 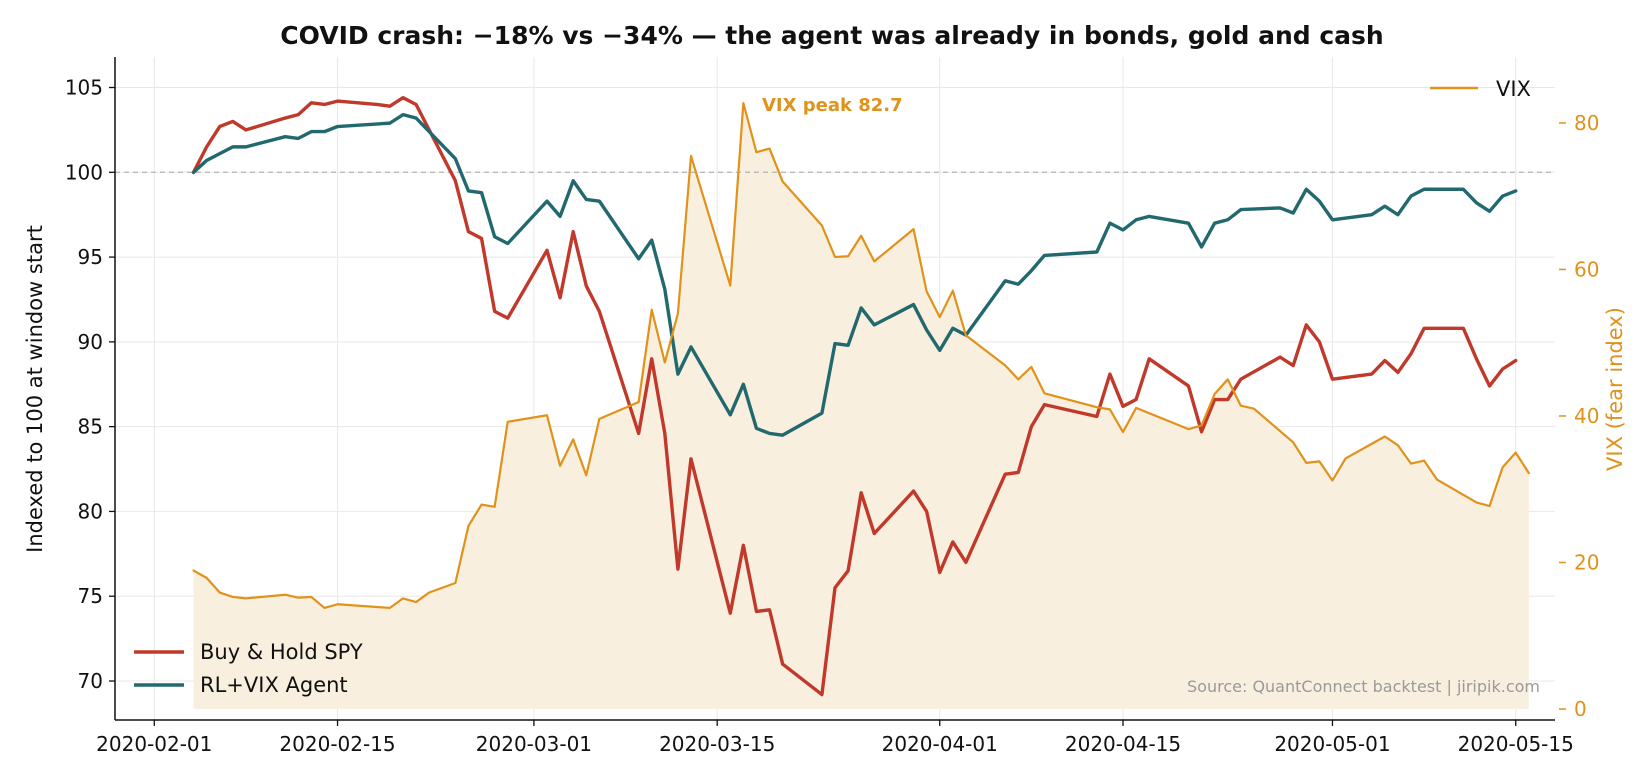 What do you see at coordinates (35, 389) in the screenshot?
I see `y-axis-title: Indexed to 100 at window start` at bounding box center [35, 389].